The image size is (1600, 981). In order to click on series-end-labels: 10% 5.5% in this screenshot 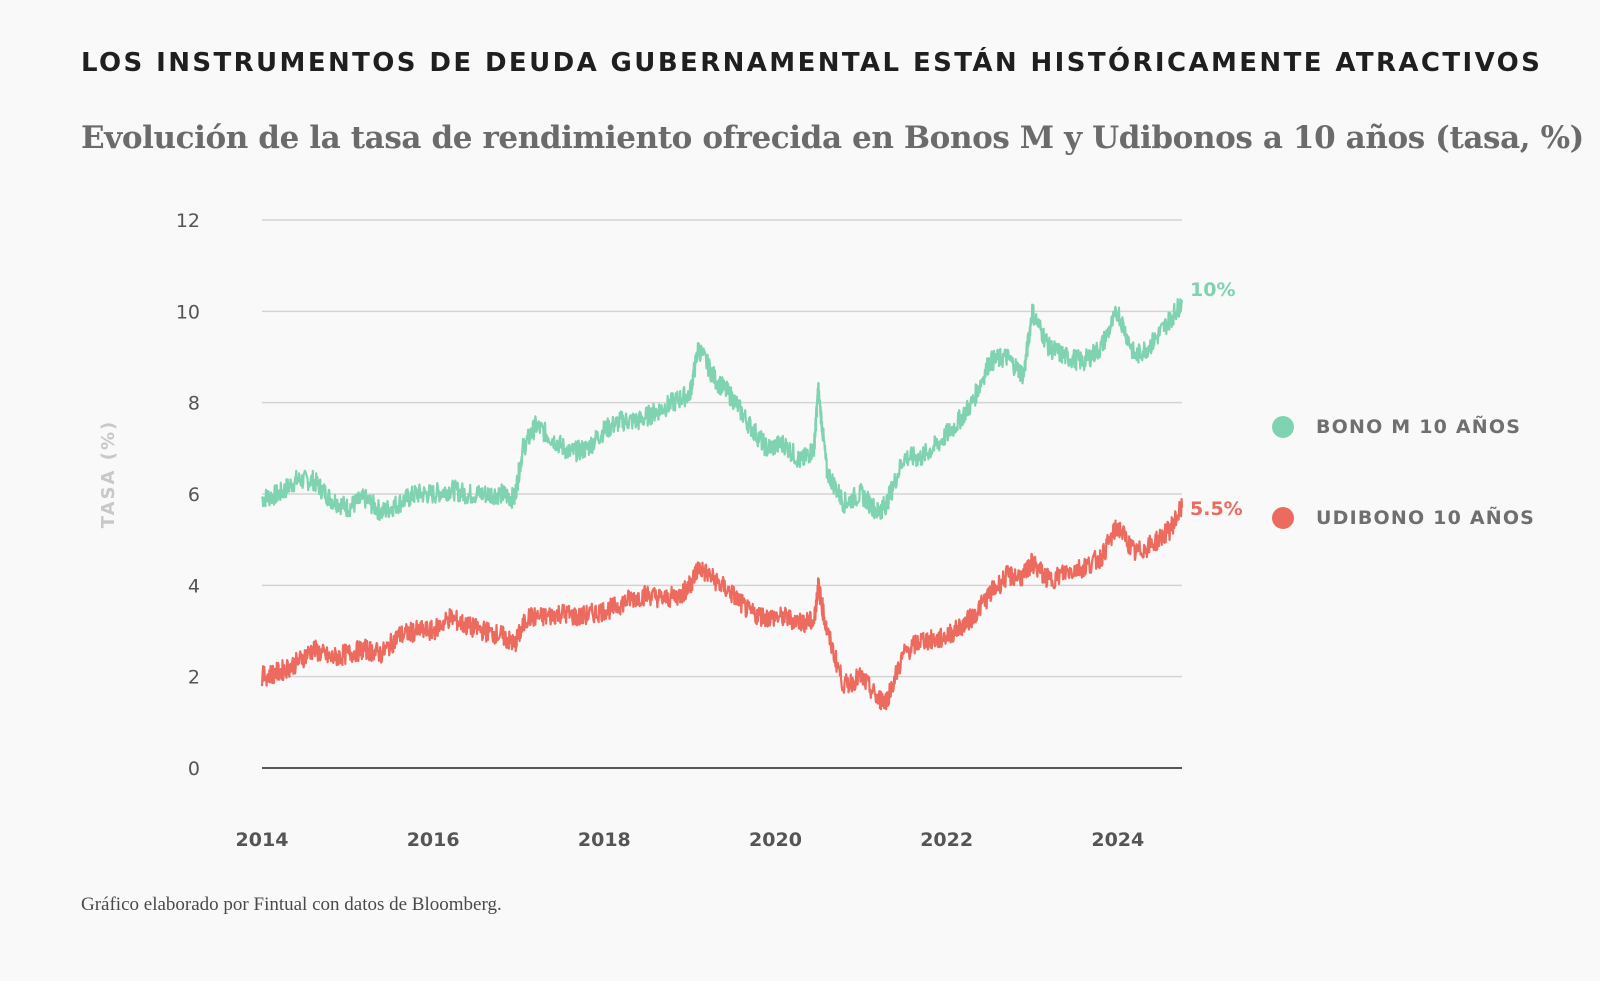, I will do `click(1216, 399)`.